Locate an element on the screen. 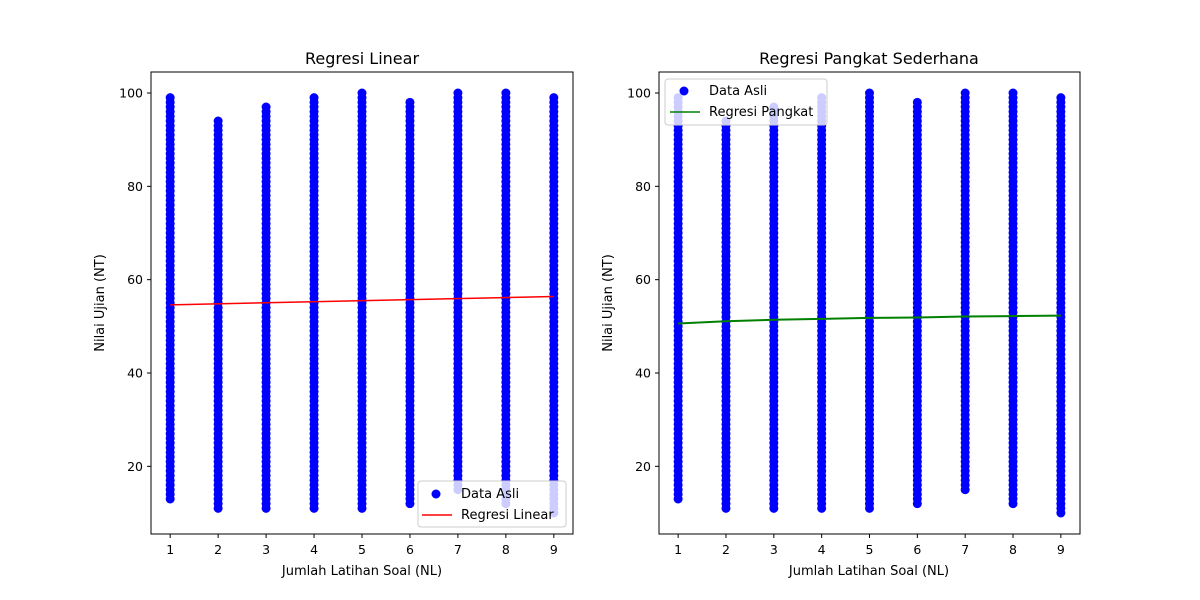 The image size is (1200, 600). chart-linear-legend-label-regression: Regresi Linear is located at coordinates (507, 515).